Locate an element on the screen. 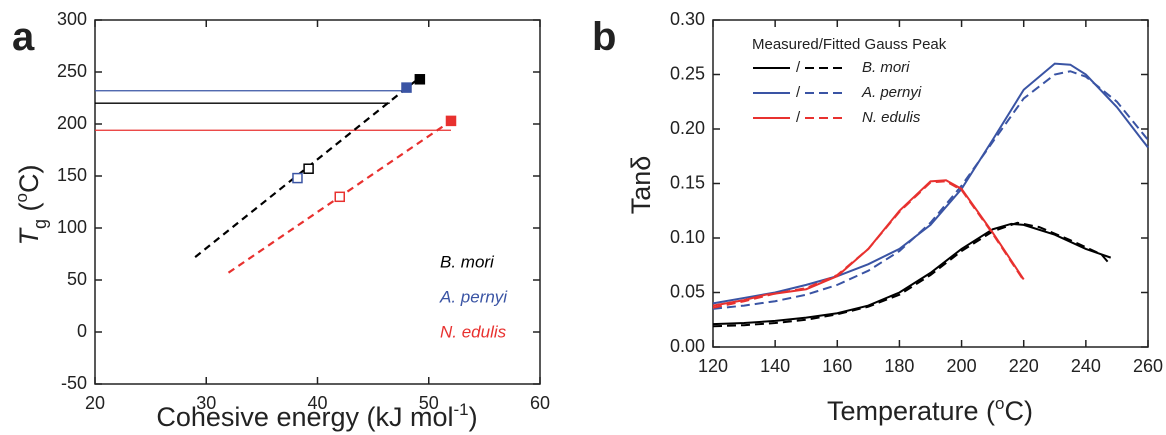  x-tick-label: 30 is located at coordinates (206, 403).